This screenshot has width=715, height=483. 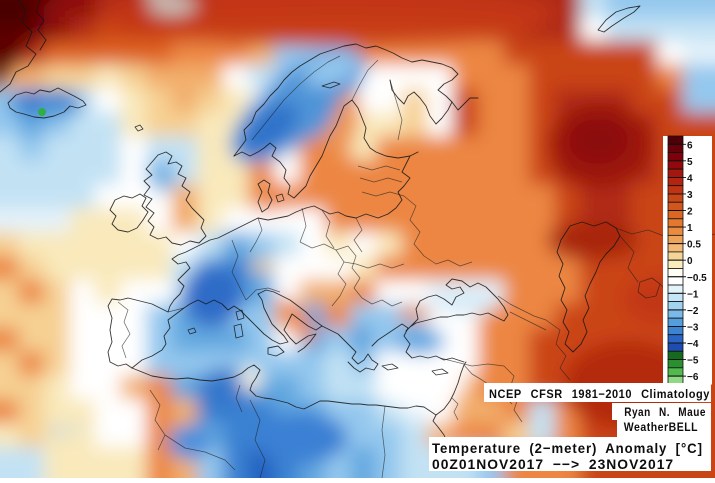 What do you see at coordinates (690, 162) in the screenshot?
I see `svg-text: 5` at bounding box center [690, 162].